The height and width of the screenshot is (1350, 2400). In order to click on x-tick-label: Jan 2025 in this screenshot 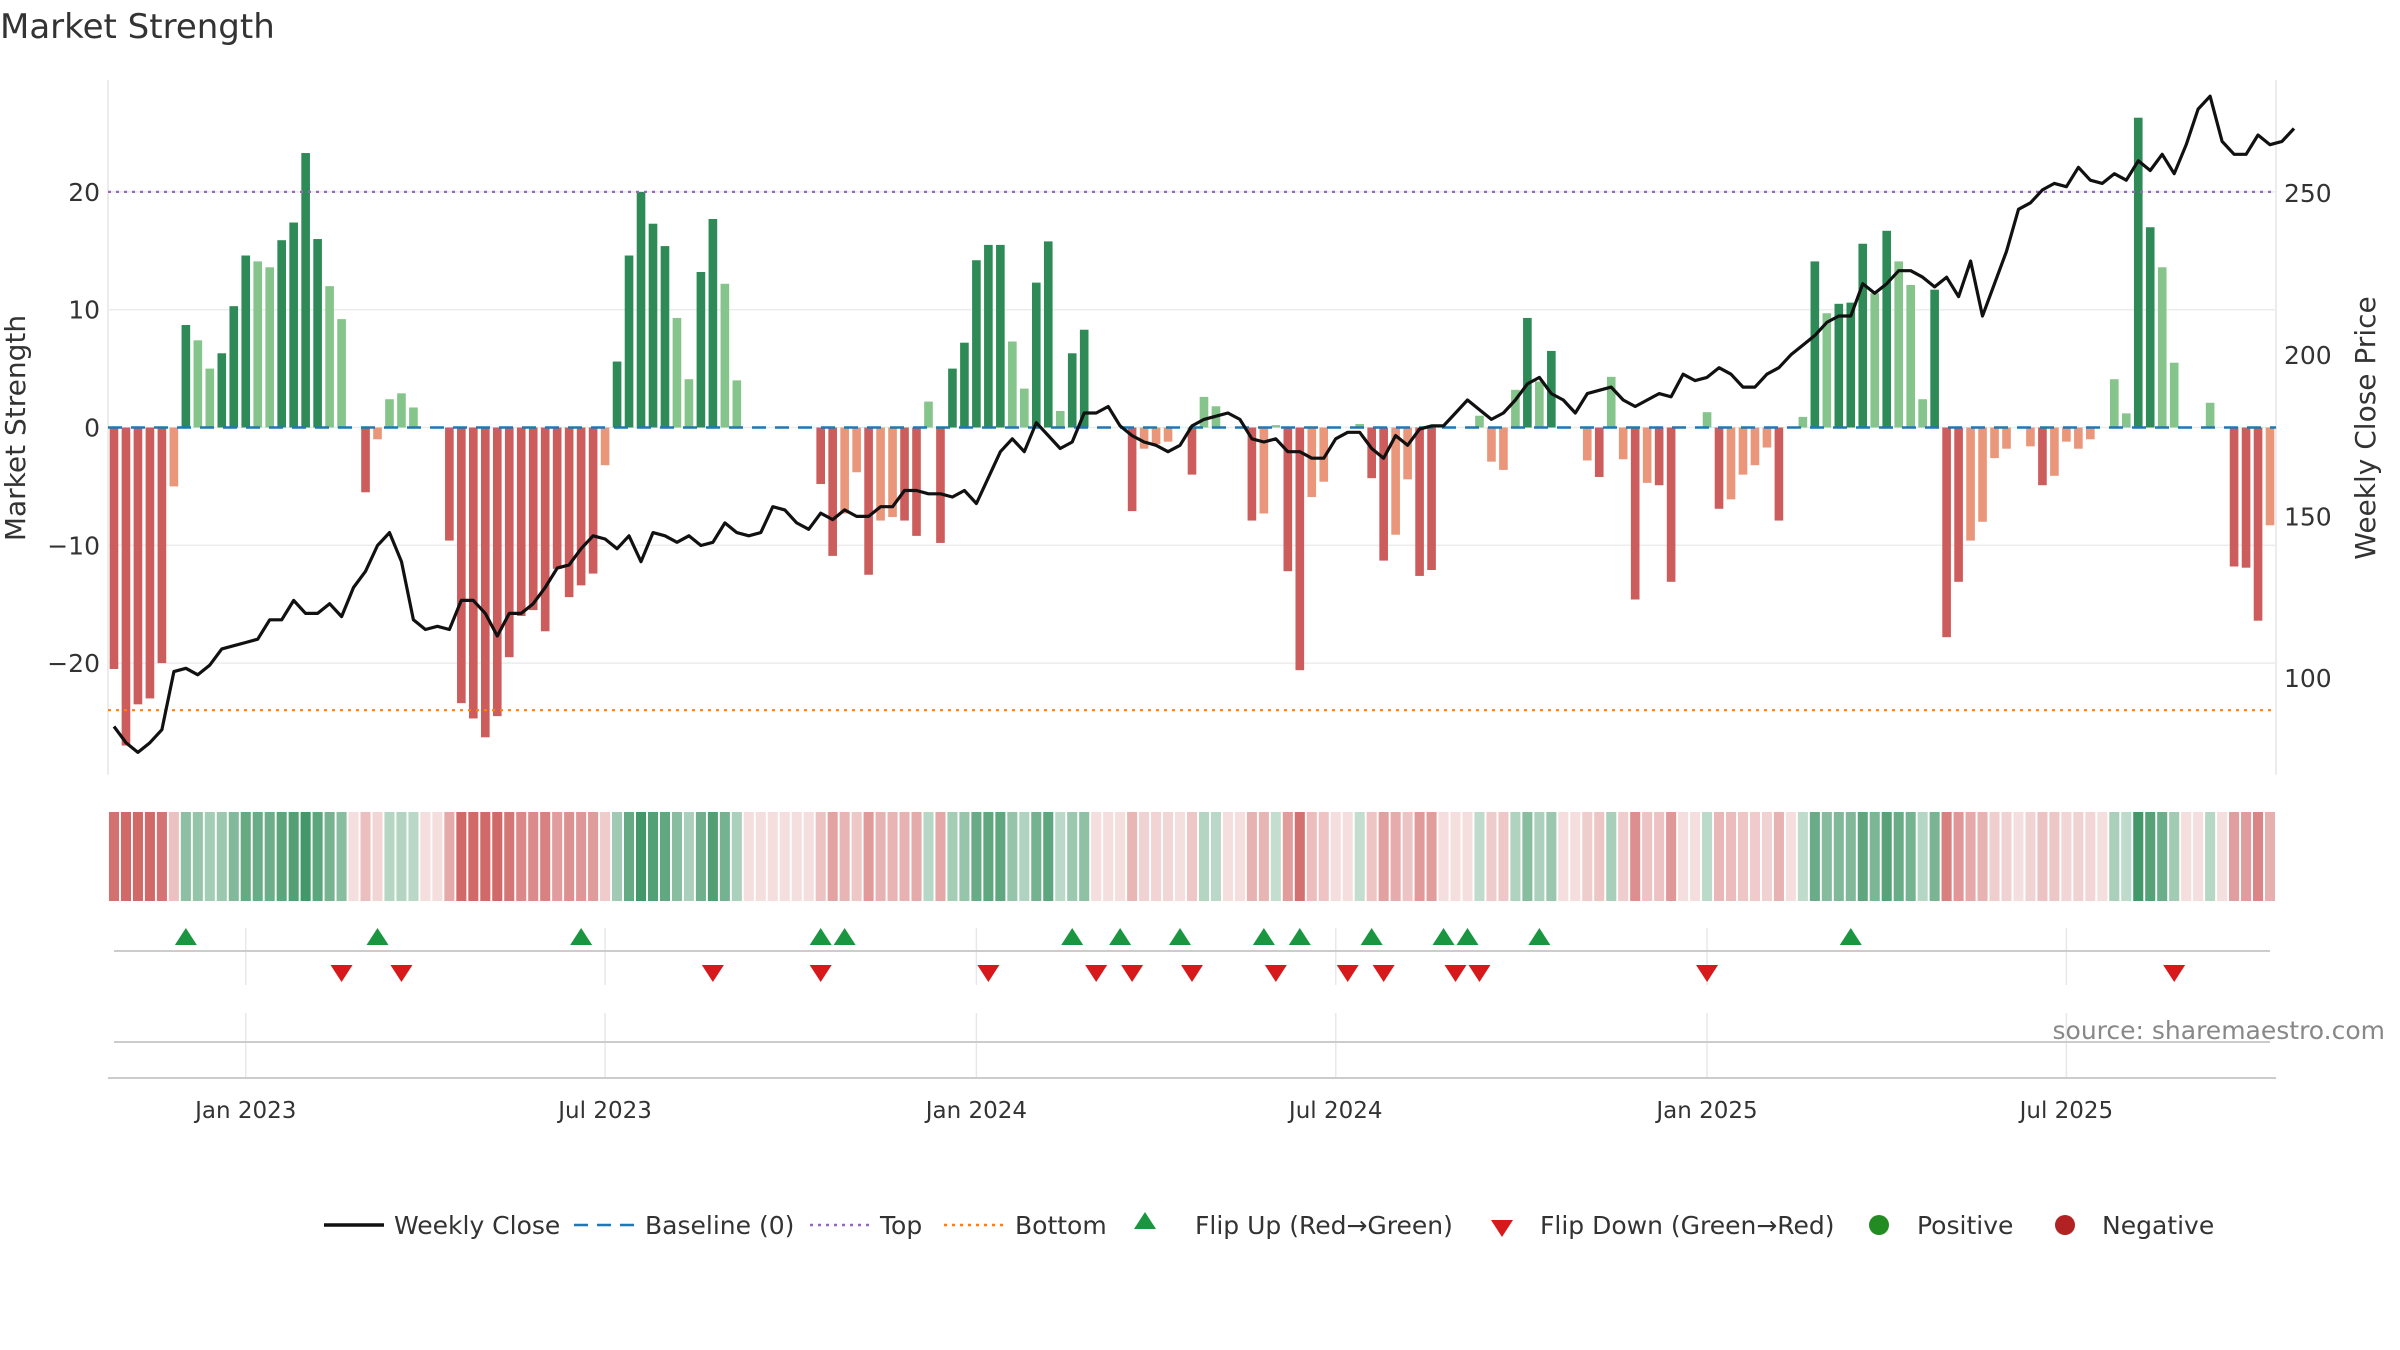, I will do `click(1705, 1111)`.